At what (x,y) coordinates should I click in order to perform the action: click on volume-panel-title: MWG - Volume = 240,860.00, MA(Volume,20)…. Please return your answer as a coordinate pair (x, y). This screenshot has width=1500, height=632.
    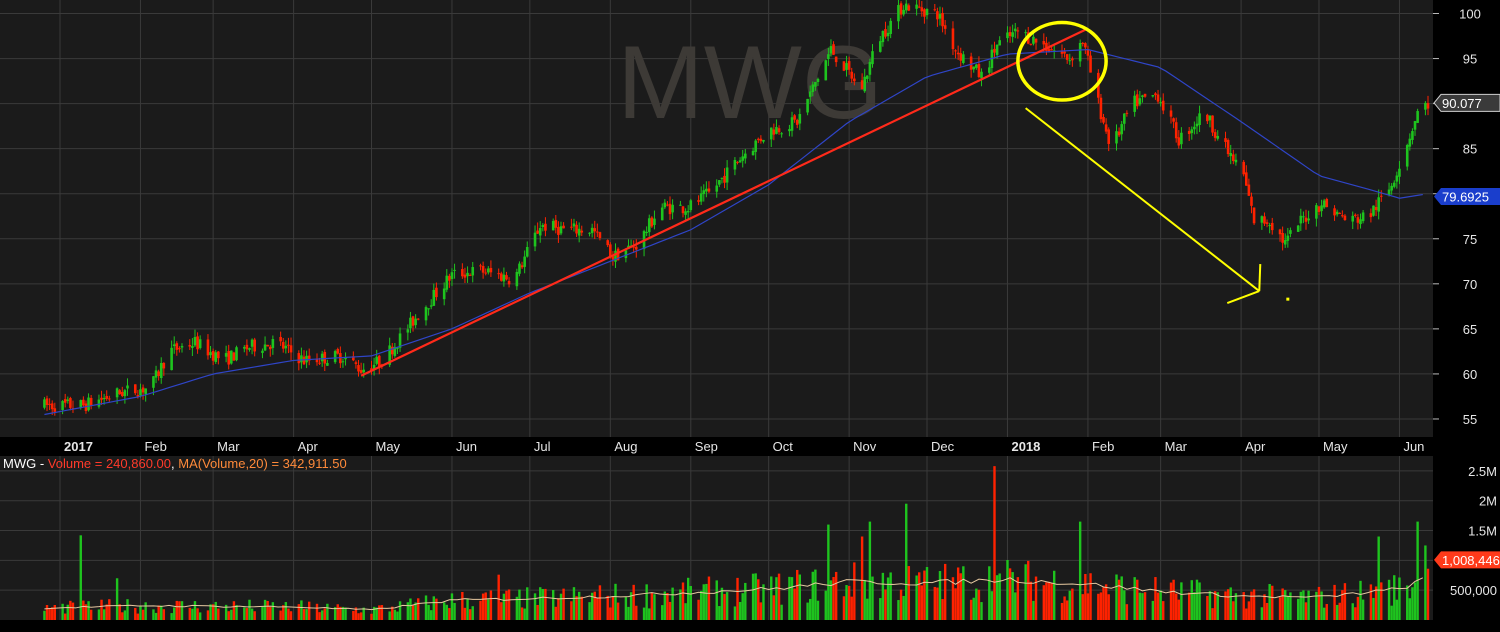
    Looking at the image, I should click on (175, 463).